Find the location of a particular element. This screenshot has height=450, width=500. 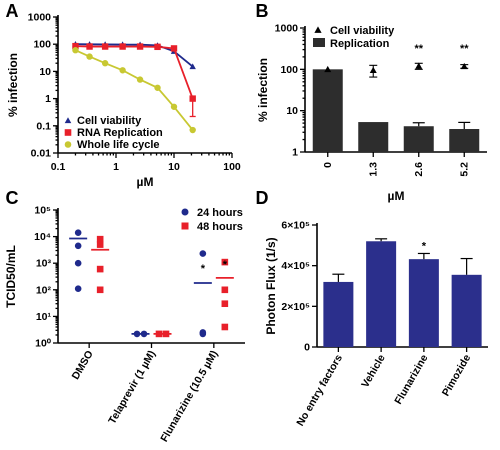

a-xtick-label: 0.1 is located at coordinates (58, 167).